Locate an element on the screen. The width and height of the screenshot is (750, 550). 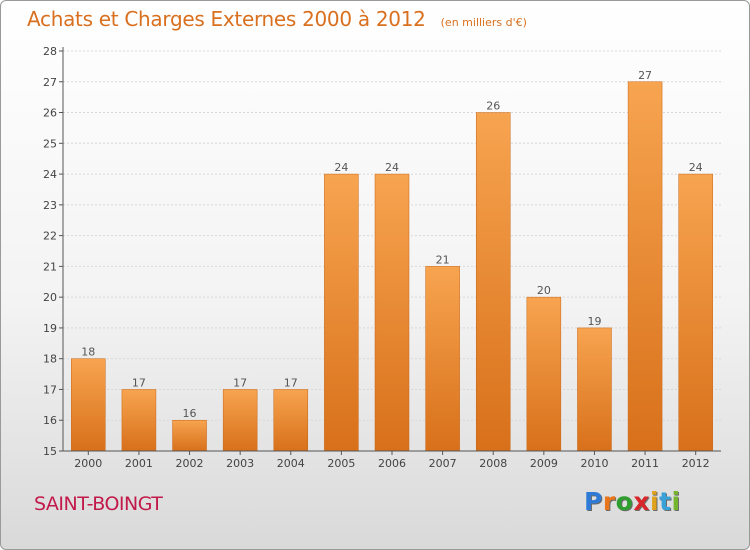
data-label: 19 is located at coordinates (594, 321).